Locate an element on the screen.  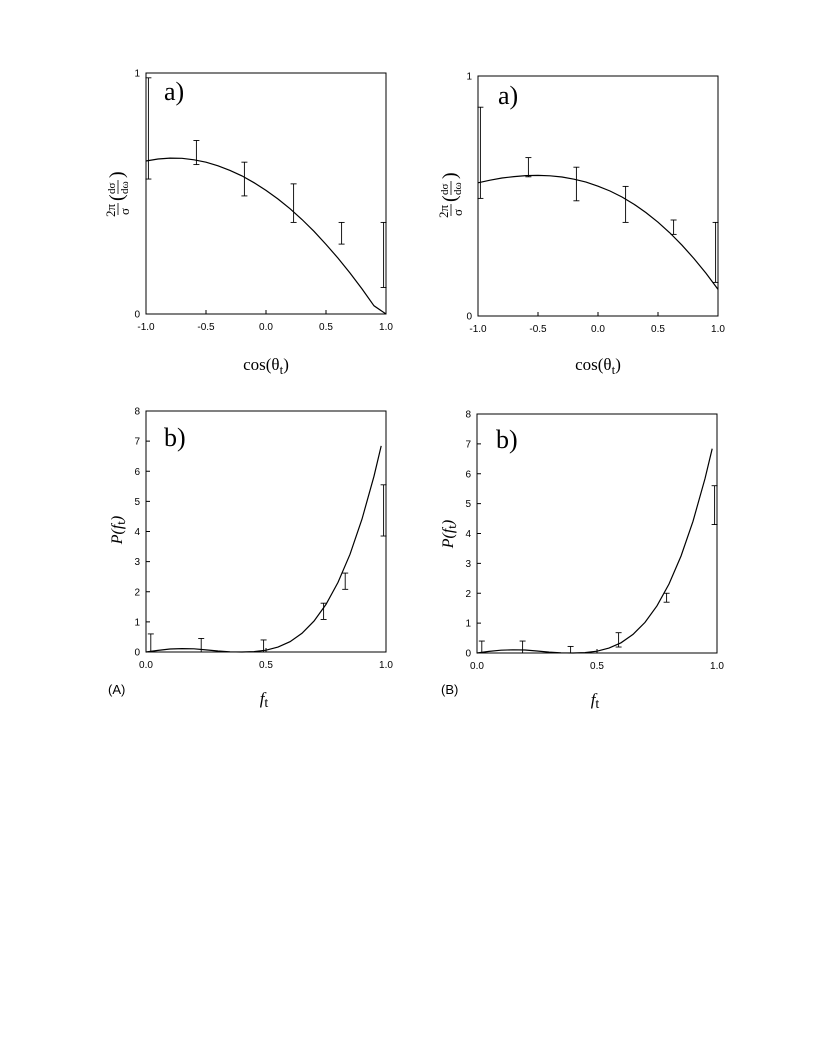
panel-tag-A: (A) is located at coordinates (116, 689).